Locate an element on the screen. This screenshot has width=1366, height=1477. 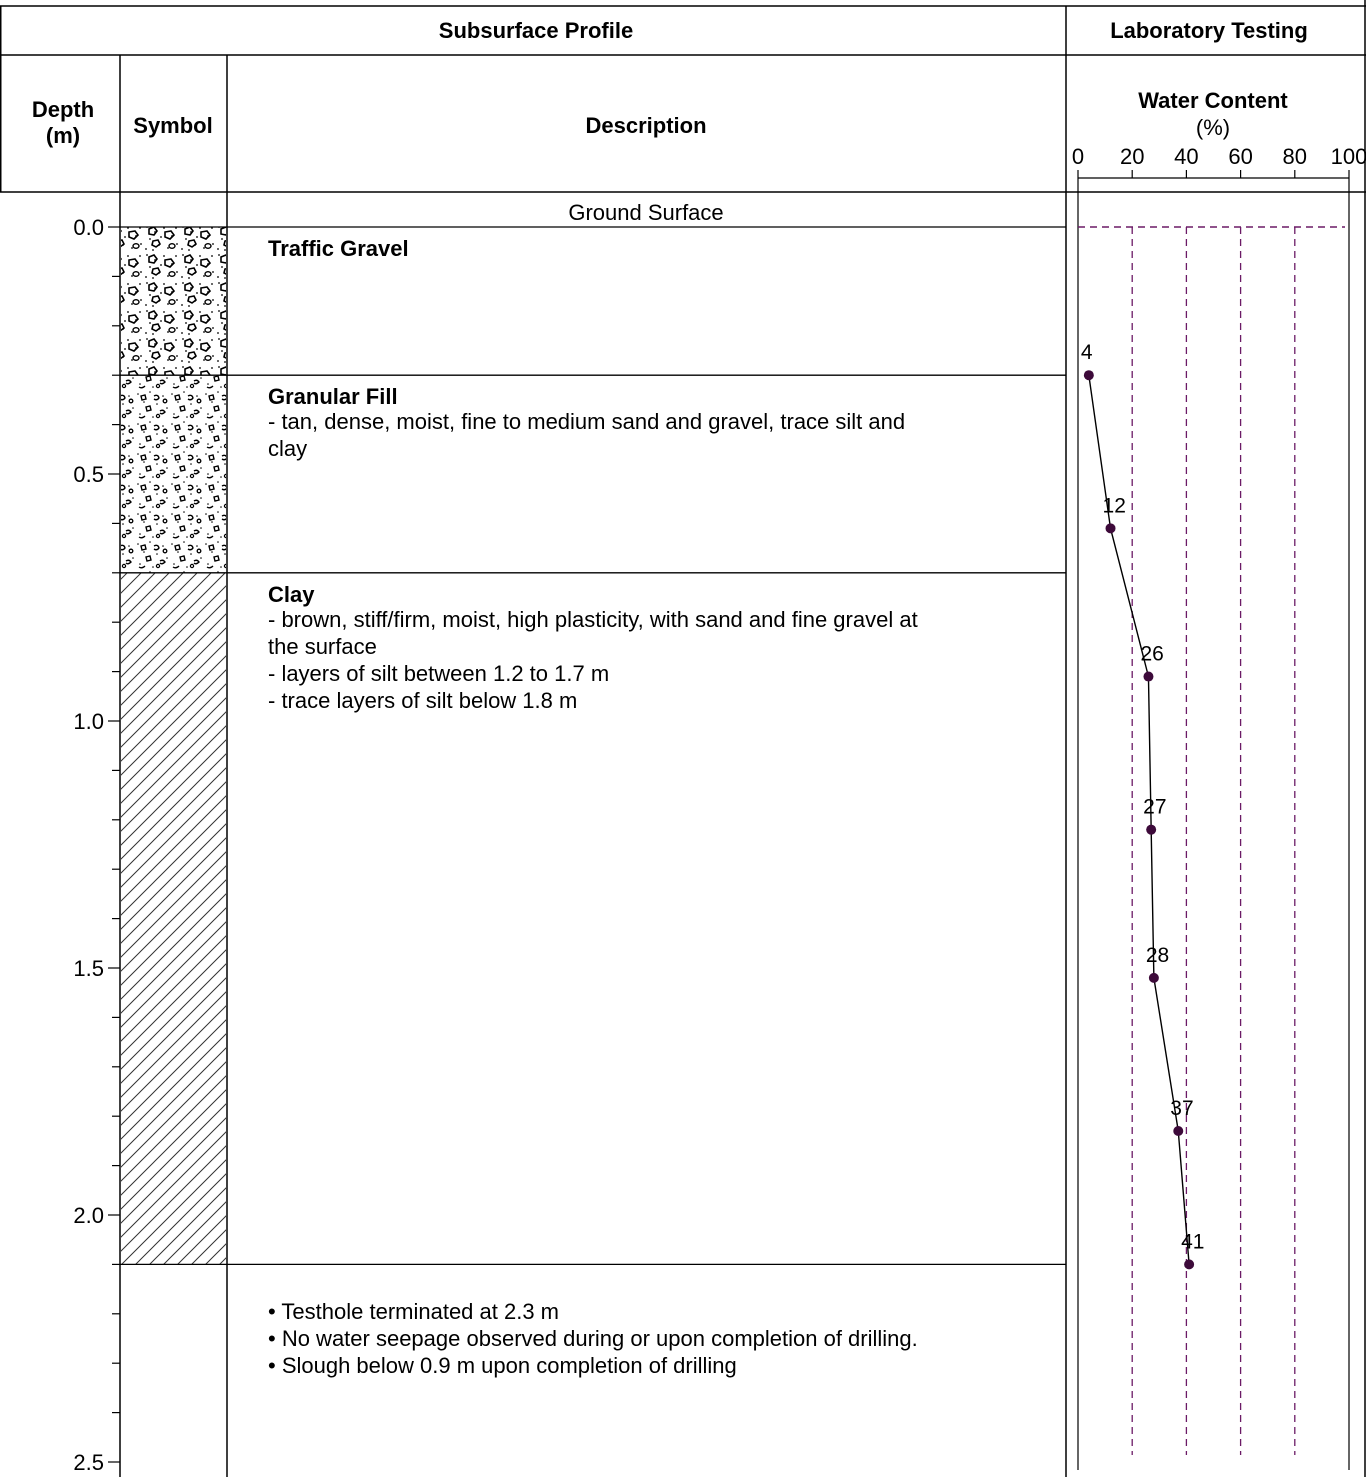
depth-tick-label: 1.5 is located at coordinates (88, 968).